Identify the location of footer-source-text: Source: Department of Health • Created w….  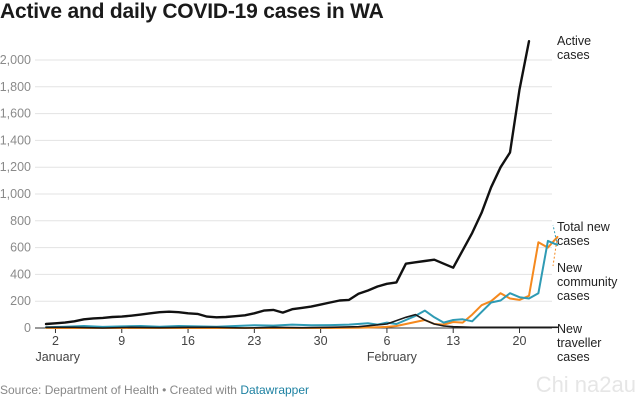
(120, 390).